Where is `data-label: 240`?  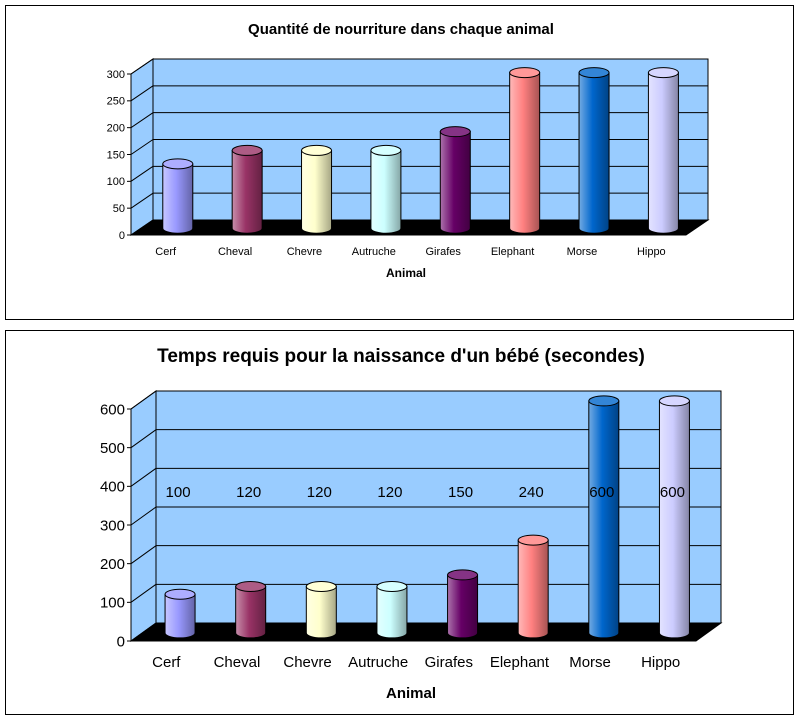 data-label: 240 is located at coordinates (531, 492).